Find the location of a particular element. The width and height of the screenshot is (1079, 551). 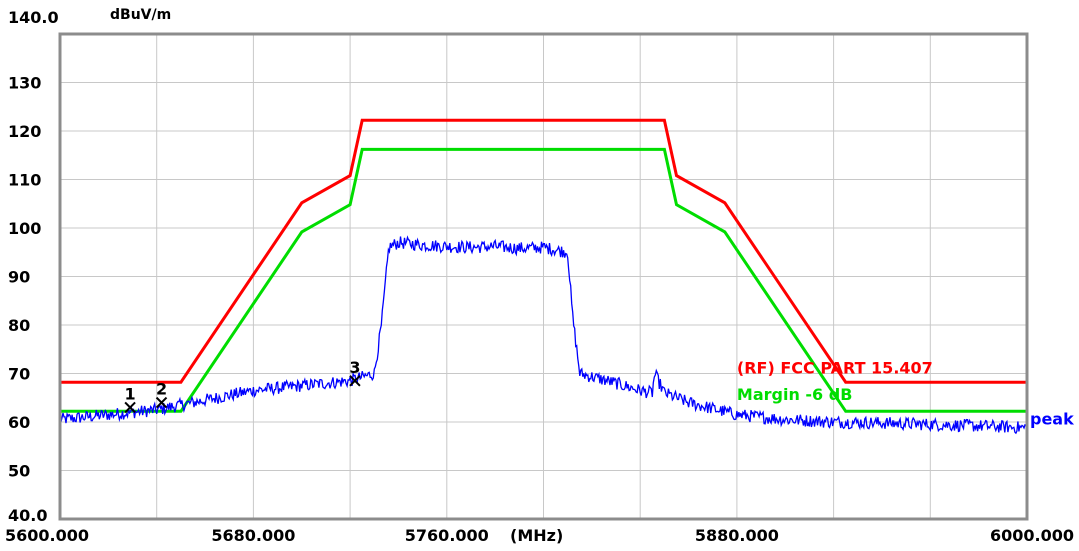

x-tick-labels: 5600.000 5680.000 5760.000 5880.000 6000.000 is located at coordinates (539, 535).